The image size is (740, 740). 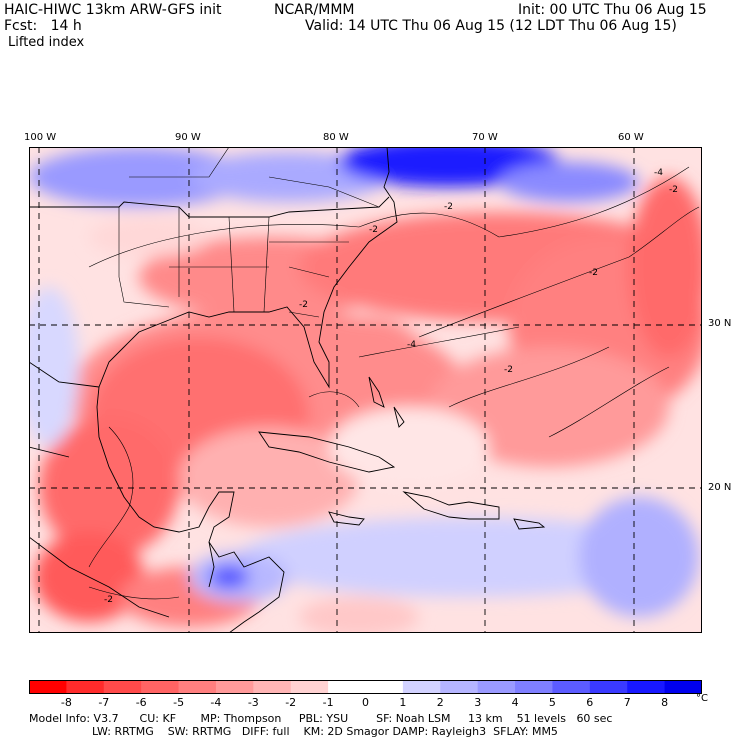 What do you see at coordinates (702, 698) in the screenshot?
I see `colorbar-unit: °C` at bounding box center [702, 698].